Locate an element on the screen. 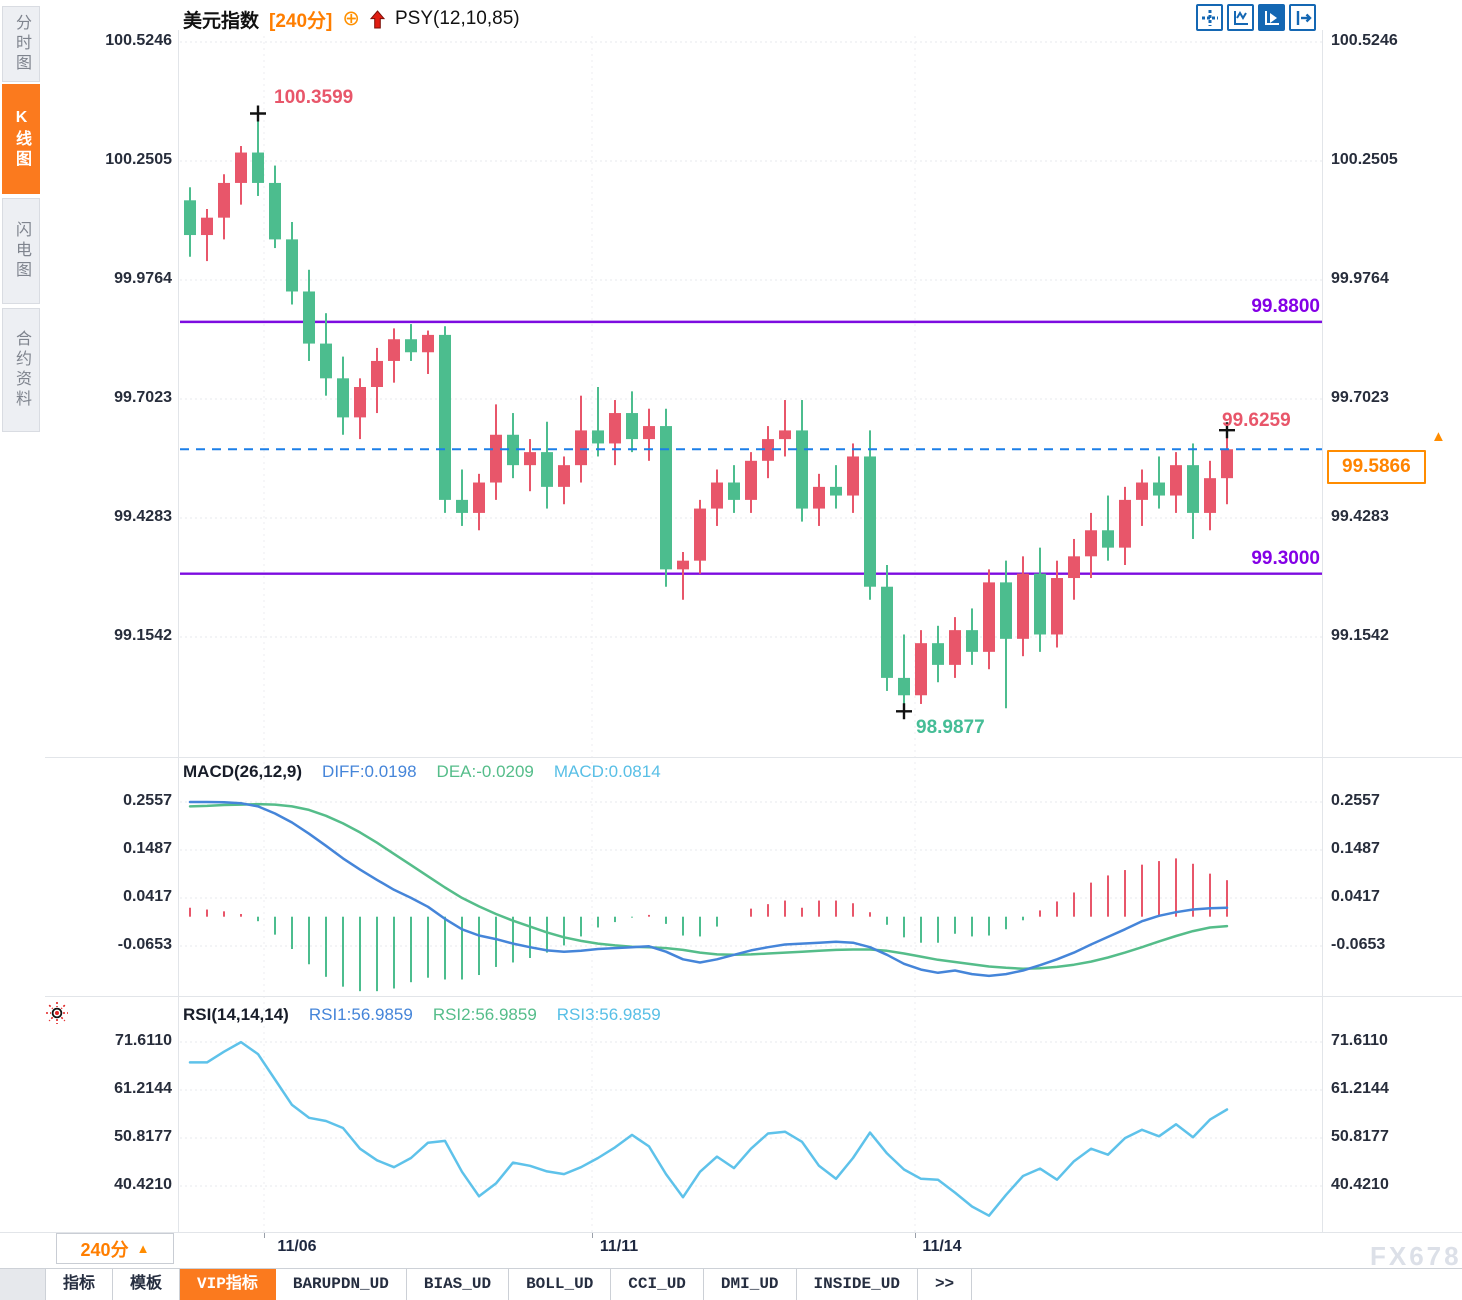 This screenshot has width=1462, height=1300. y-axis-label: 99.1542 is located at coordinates (143, 635).